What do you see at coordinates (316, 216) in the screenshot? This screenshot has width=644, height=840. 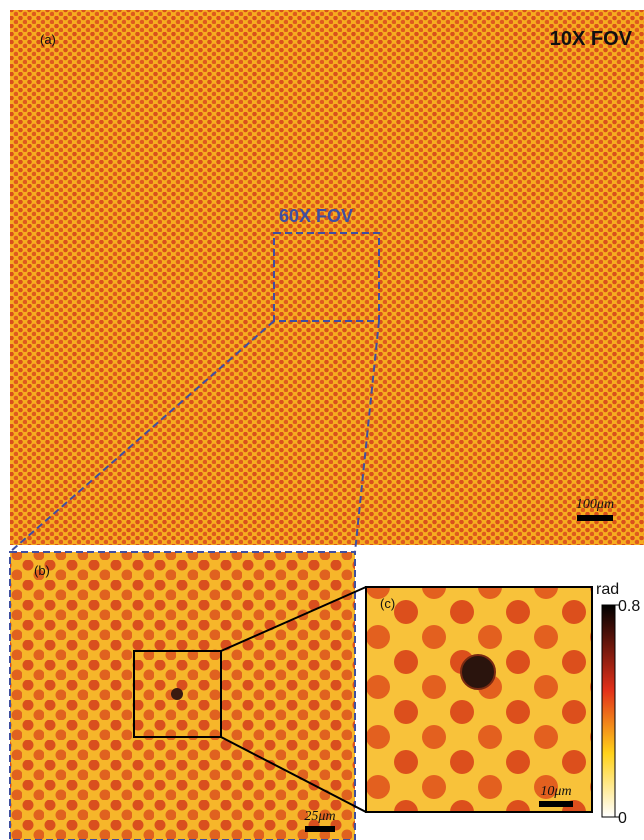 I see `inset-title: 60X FOV` at bounding box center [316, 216].